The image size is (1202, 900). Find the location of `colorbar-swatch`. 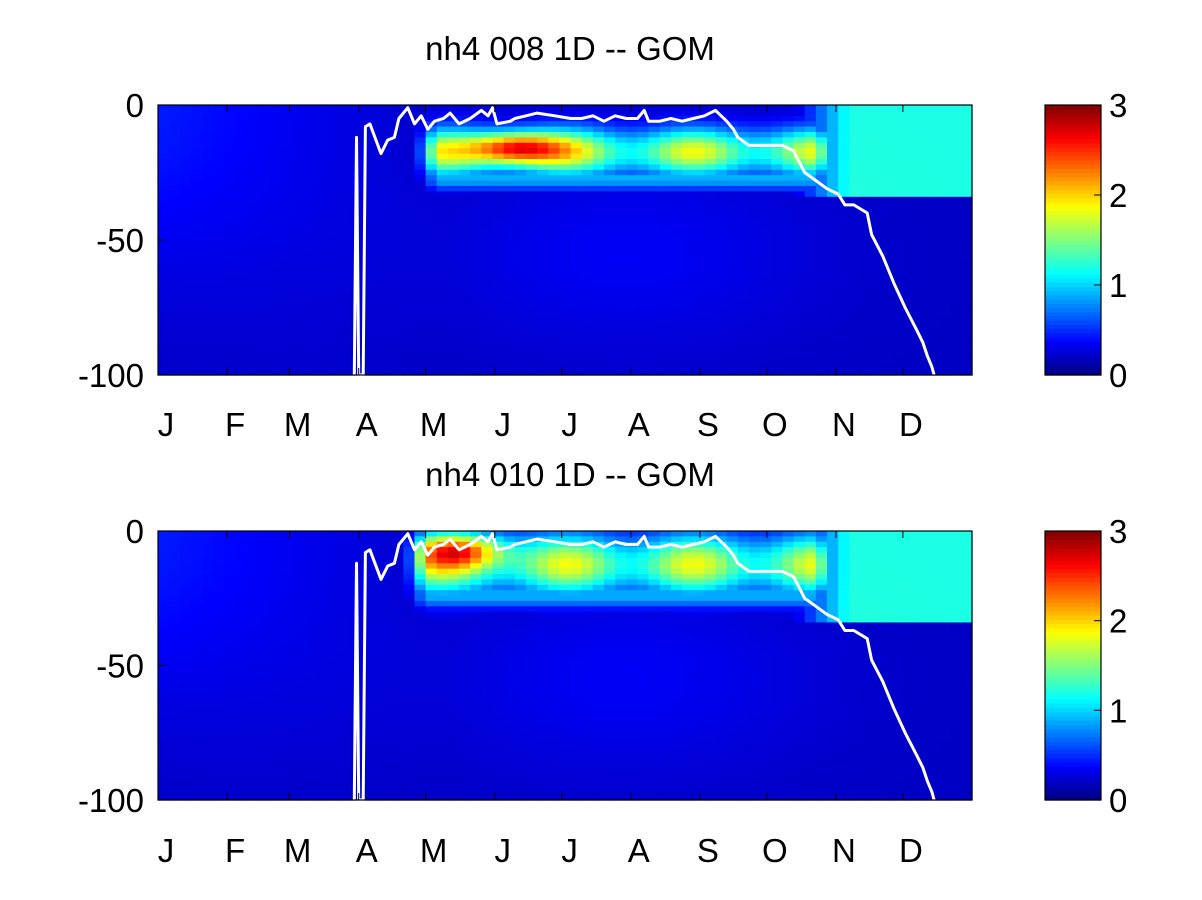

colorbar-swatch is located at coordinates (1073, 154).